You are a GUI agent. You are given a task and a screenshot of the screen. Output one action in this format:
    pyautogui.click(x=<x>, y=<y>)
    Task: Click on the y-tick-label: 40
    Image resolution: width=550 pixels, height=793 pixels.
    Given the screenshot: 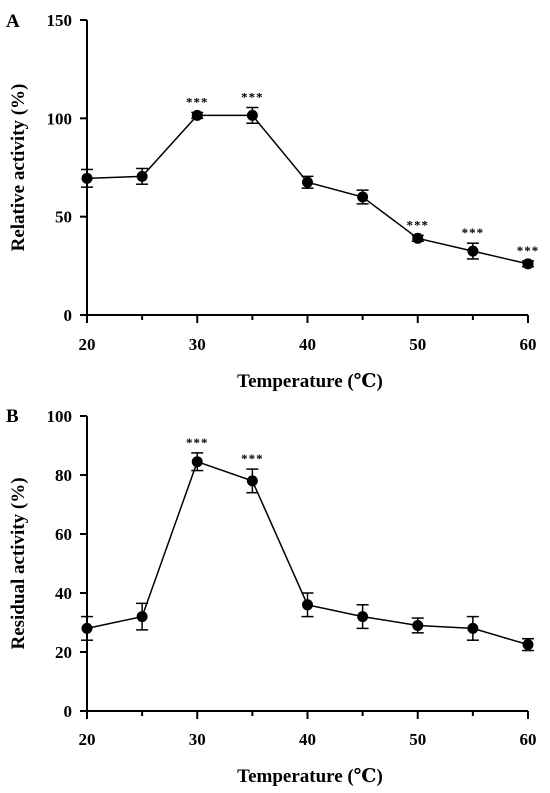 What is the action you would take?
    pyautogui.click(x=63, y=593)
    